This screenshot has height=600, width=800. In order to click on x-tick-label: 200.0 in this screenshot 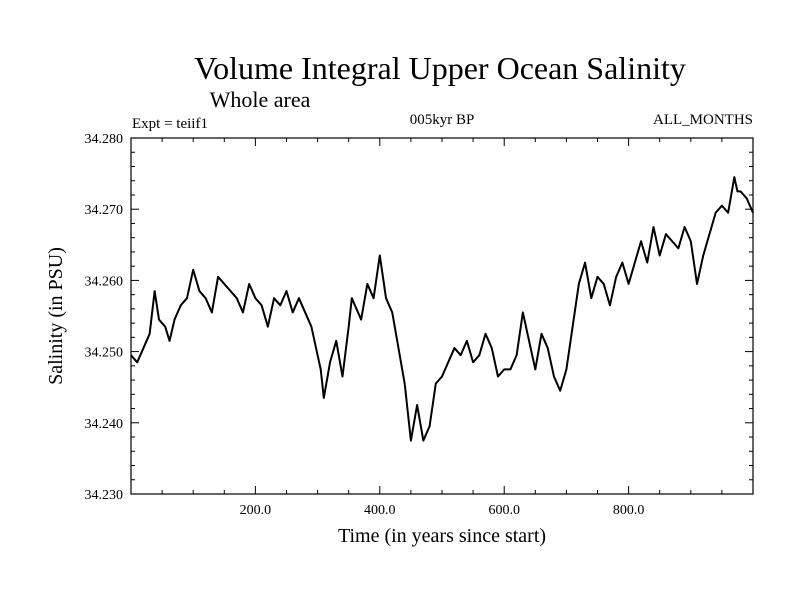, I will do `click(256, 510)`.